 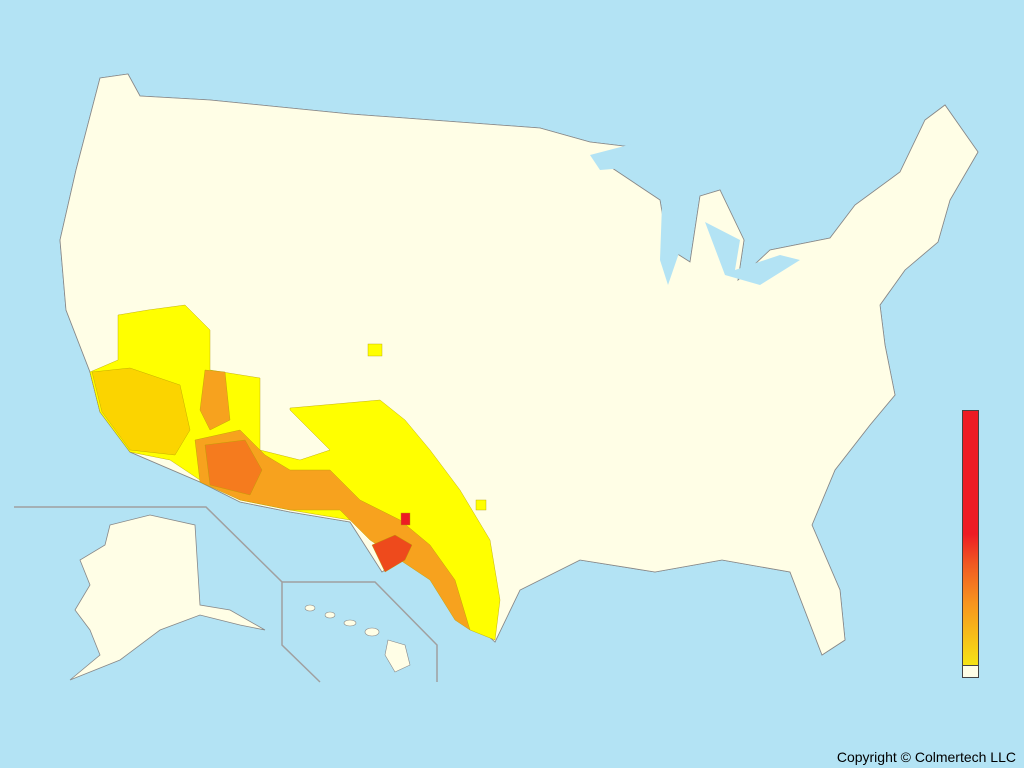 What do you see at coordinates (481, 505) in the screenshot?
I see `region-low-tx-east` at bounding box center [481, 505].